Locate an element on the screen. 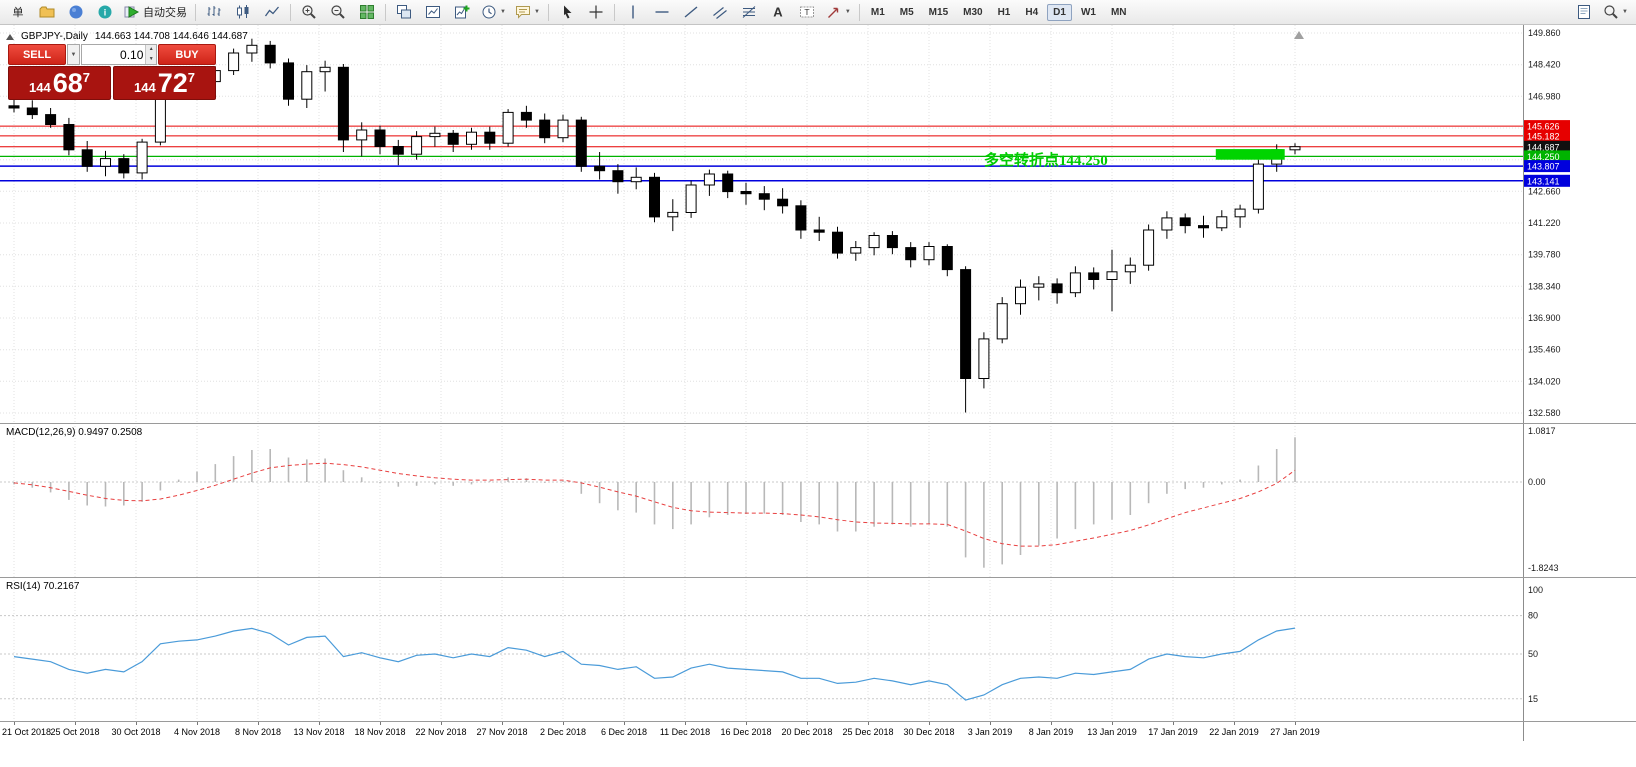 Image resolution: width=1636 pixels, height=767 pixels. zoom-in-button is located at coordinates (309, 12).